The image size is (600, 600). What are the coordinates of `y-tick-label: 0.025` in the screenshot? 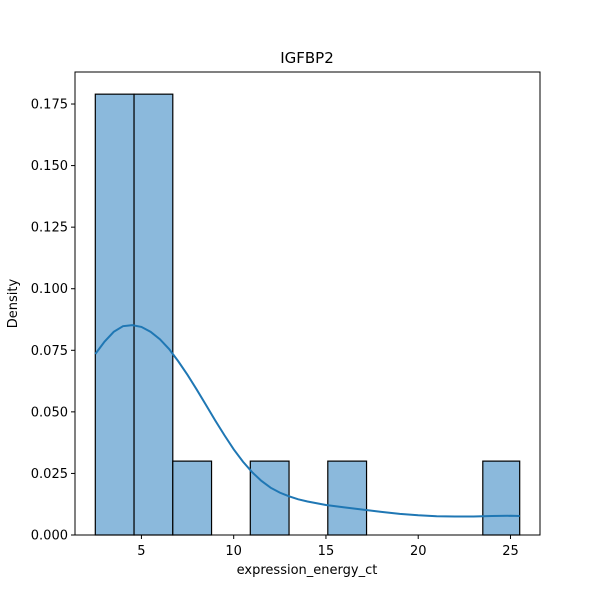 It's located at (49, 474).